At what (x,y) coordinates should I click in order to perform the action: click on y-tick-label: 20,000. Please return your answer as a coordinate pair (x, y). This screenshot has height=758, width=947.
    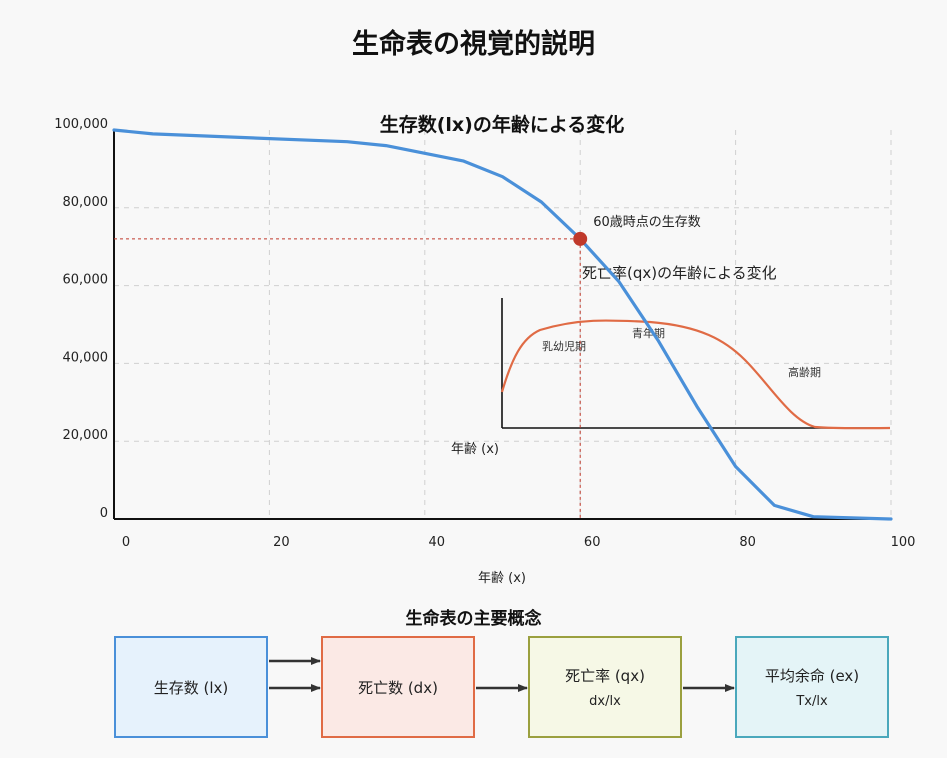
    Looking at the image, I should click on (86, 435).